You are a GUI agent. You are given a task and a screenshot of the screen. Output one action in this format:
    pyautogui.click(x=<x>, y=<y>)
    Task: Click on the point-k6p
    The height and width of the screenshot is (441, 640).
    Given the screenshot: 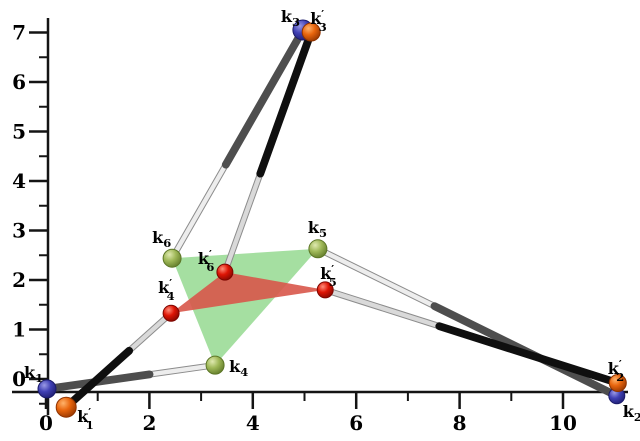 What is the action you would take?
    pyautogui.click(x=225, y=272)
    